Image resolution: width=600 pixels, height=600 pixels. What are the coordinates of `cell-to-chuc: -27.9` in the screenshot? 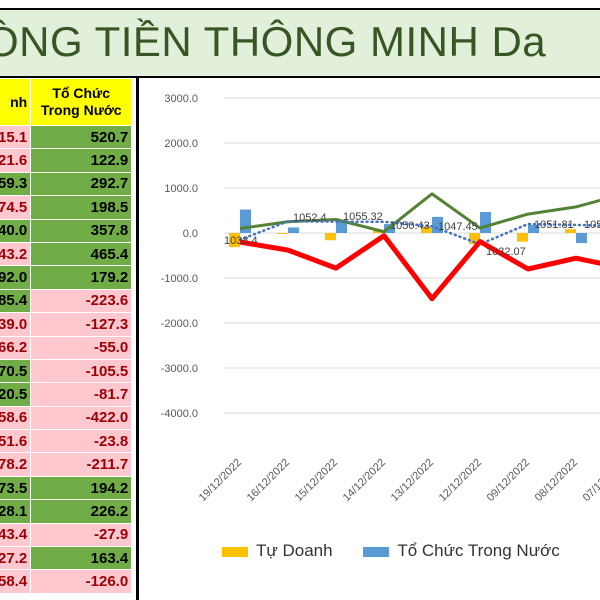 It's located at (81, 535).